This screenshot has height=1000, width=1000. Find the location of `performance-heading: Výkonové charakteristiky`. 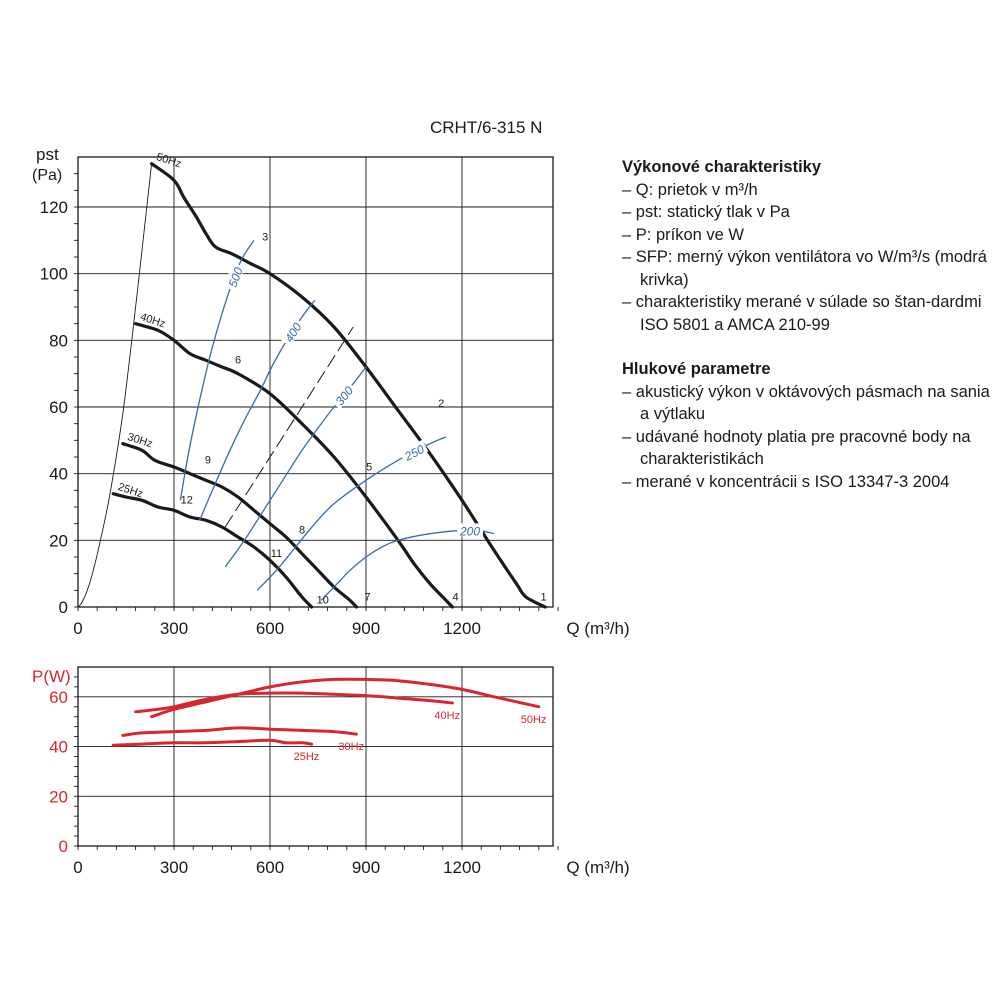

performance-heading: Výkonové charakteristiky is located at coordinates (722, 167).